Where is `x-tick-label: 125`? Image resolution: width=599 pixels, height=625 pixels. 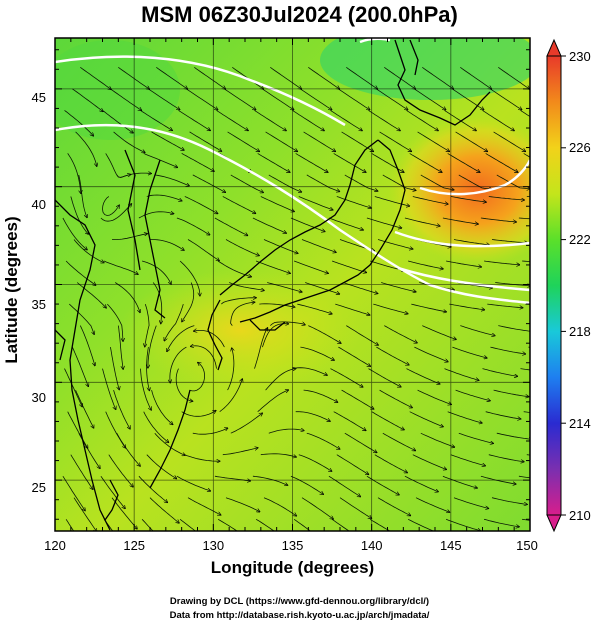
x-tick-label: 125 is located at coordinates (134, 545).